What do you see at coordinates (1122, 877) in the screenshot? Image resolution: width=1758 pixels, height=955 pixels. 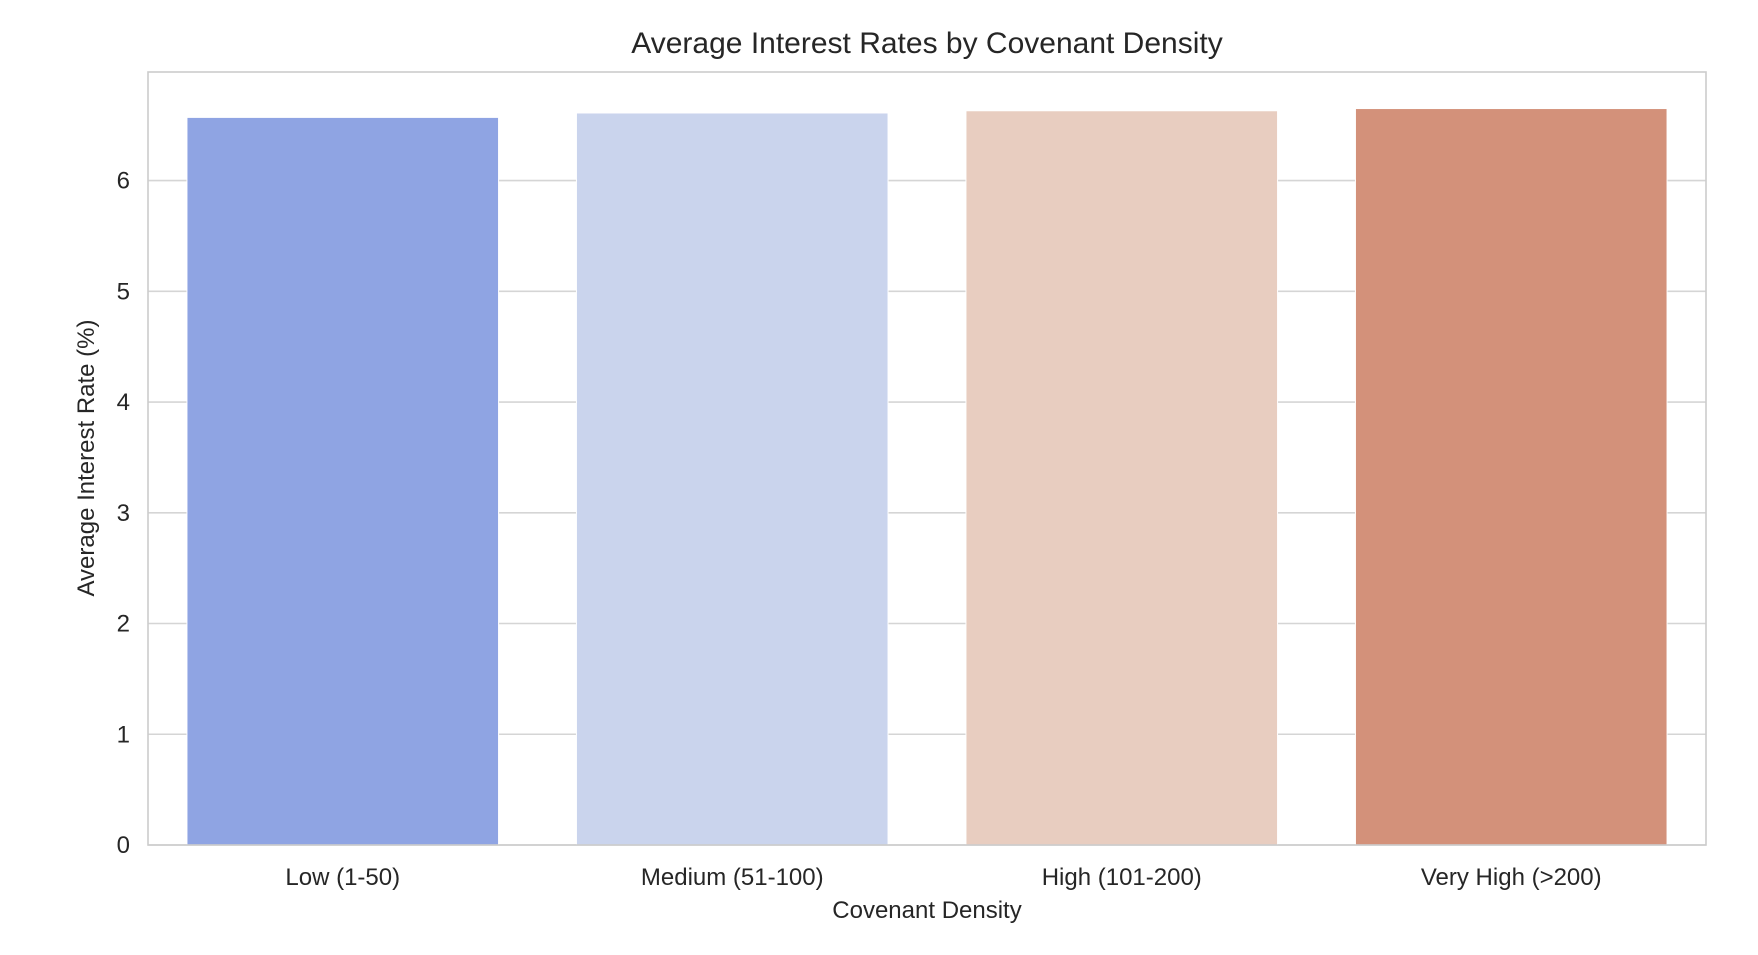 I see `x-tick-label: High (101-200)` at bounding box center [1122, 877].